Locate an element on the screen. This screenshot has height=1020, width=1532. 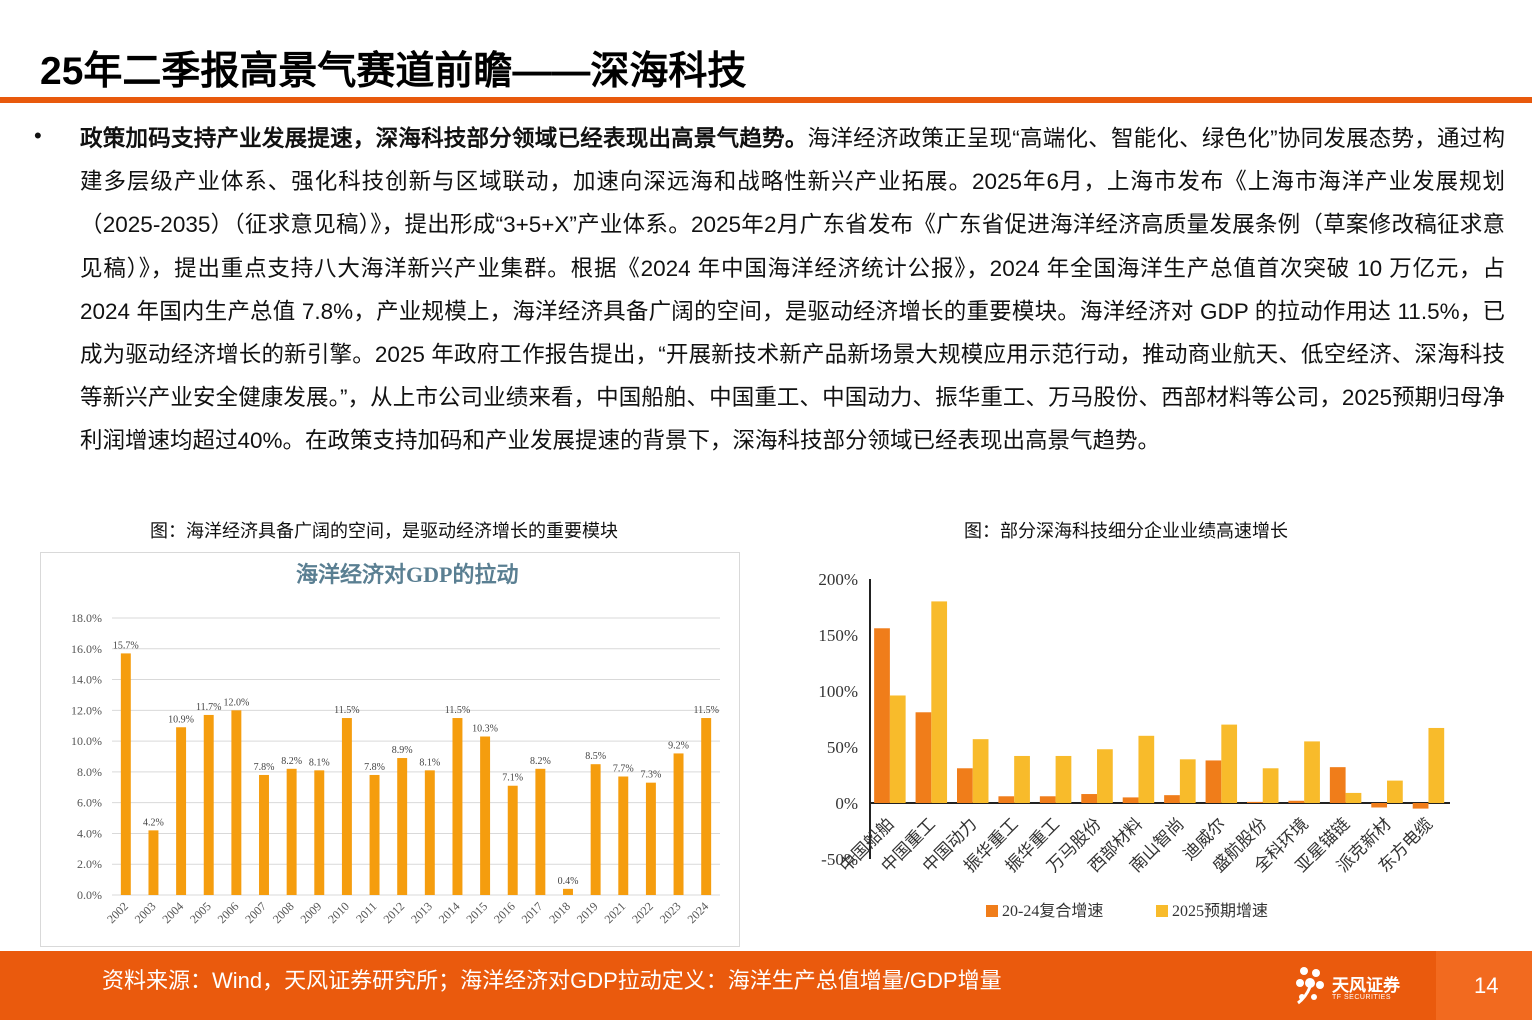
chart2-ytick: -50% is located at coordinates (839, 859).